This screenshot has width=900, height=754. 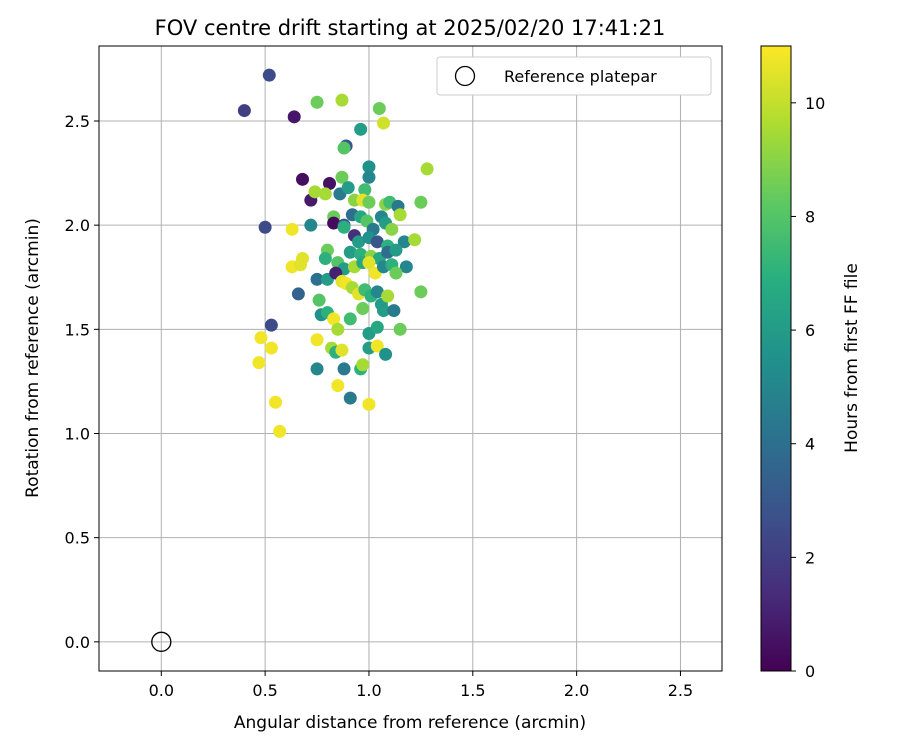 I want to click on y-tick-label: 1.5, so click(x=77, y=329).